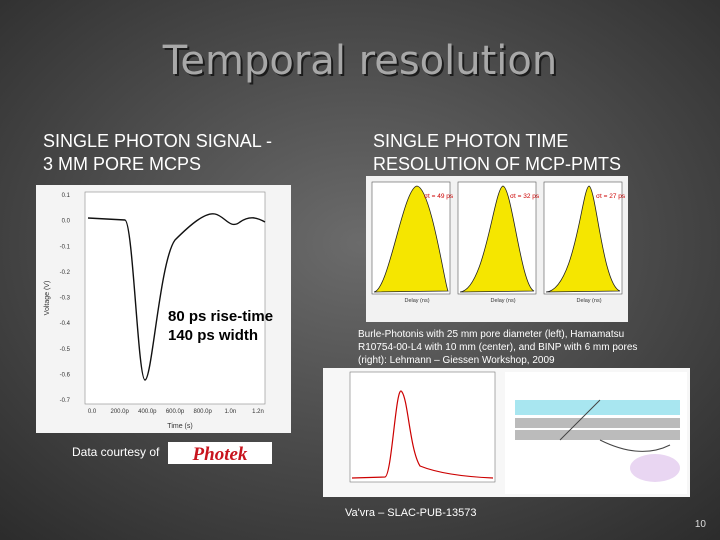  Describe the element at coordinates (119, 412) in the screenshot. I see `x-tick-label: 200.0p` at that location.